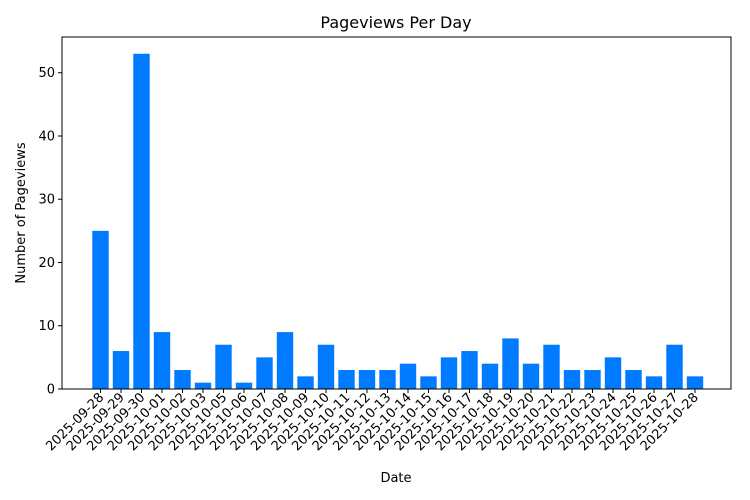  I want to click on y-tick-label: 30, so click(46, 200).